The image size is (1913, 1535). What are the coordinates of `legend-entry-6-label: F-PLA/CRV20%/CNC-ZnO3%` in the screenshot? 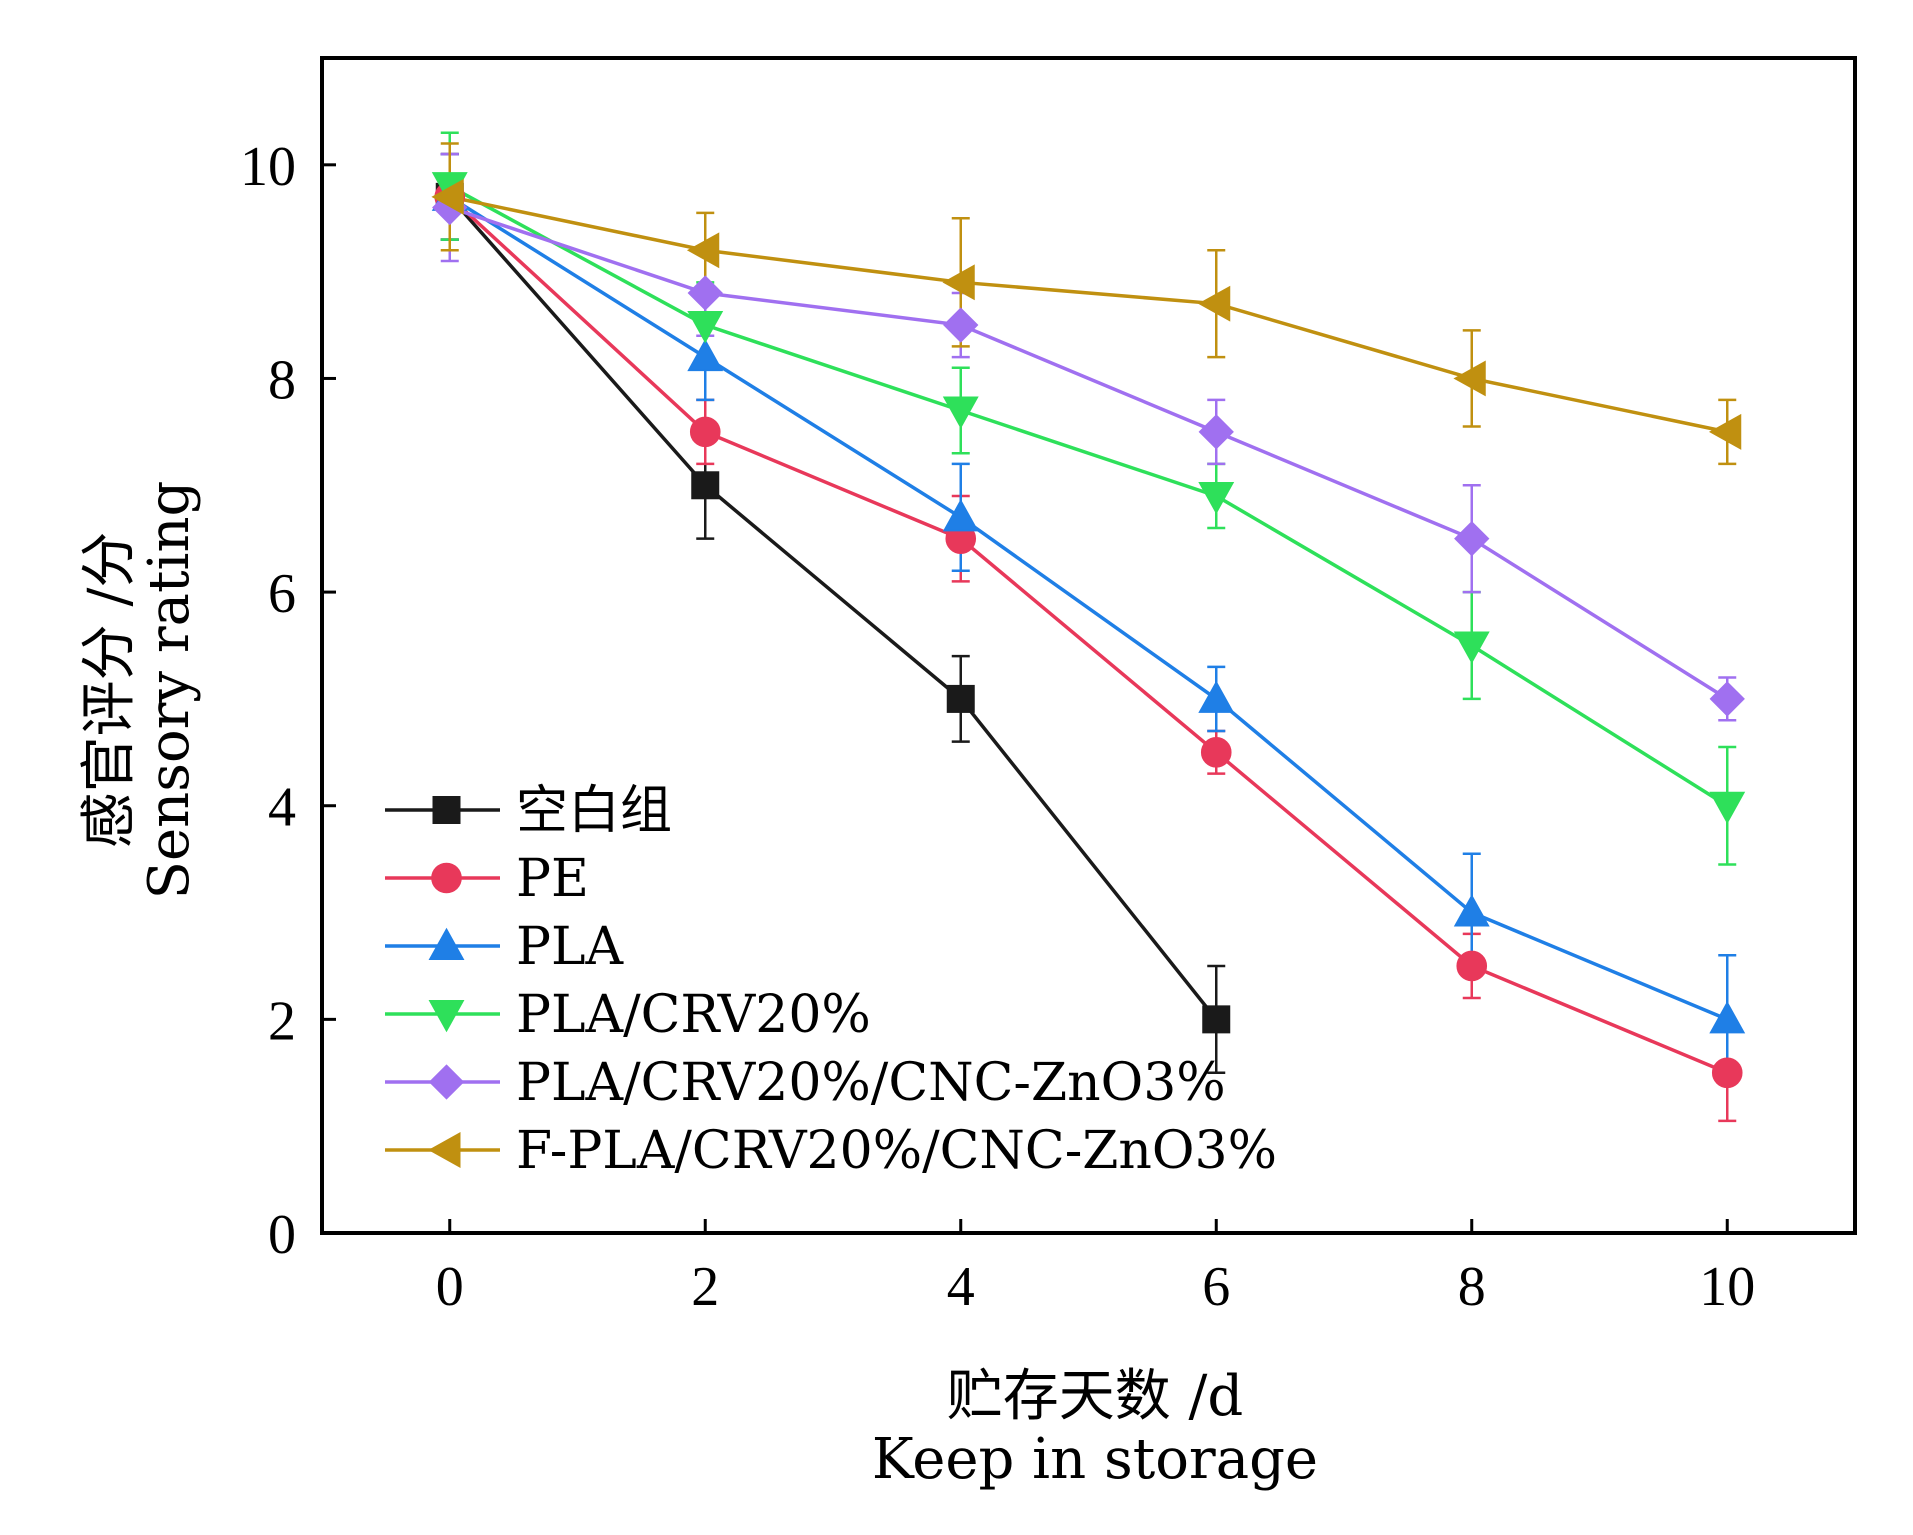 It's located at (896, 1151).